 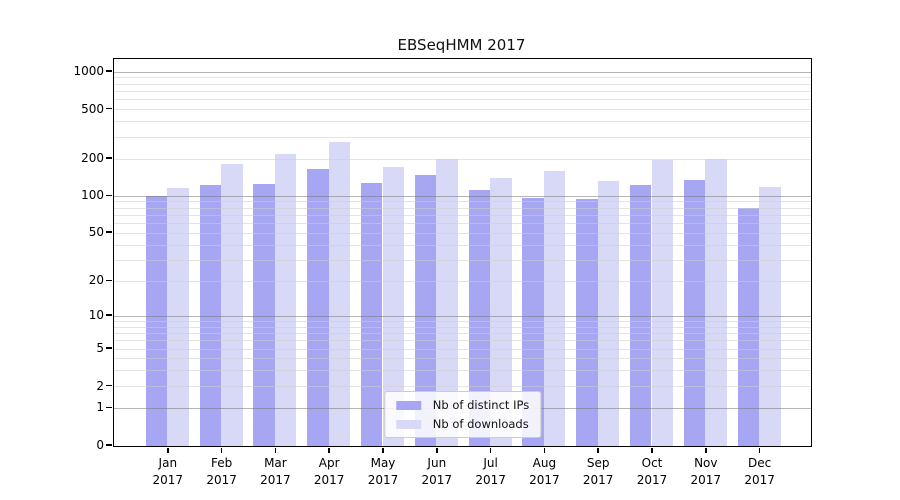 What do you see at coordinates (437, 471) in the screenshot?
I see `x-axis-tick-label: Jun 2017` at bounding box center [437, 471].